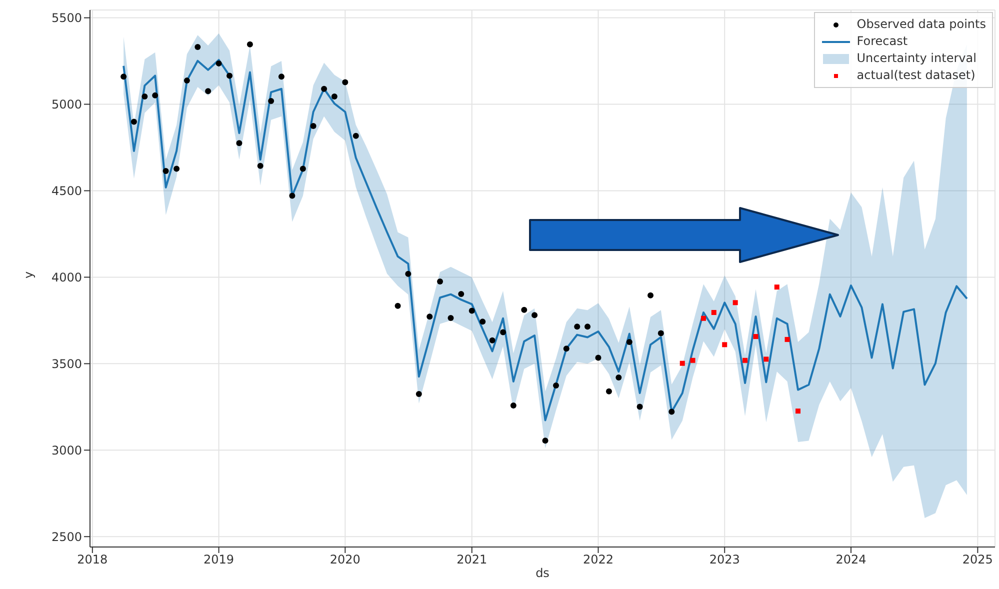  What do you see at coordinates (66, 537) in the screenshot?
I see `y-tick-label: 2500` at bounding box center [66, 537].